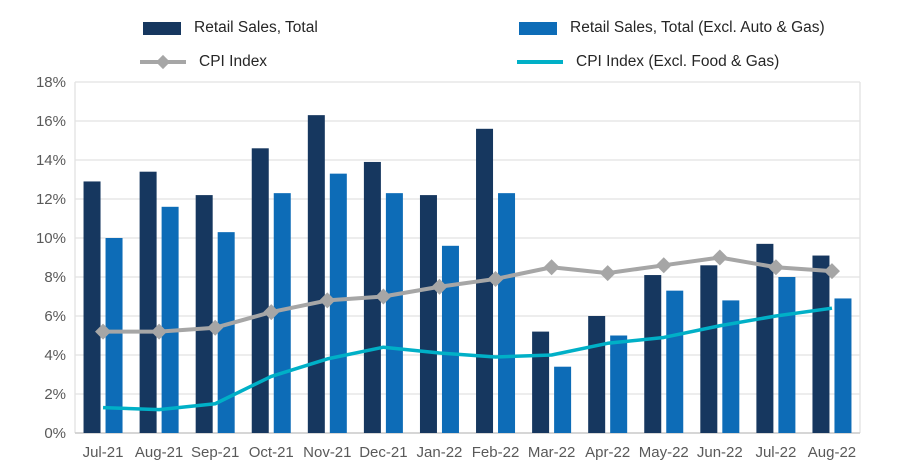 Image resolution: width=900 pixels, height=472 pixels. I want to click on cpi-index-swatch, so click(163, 62).